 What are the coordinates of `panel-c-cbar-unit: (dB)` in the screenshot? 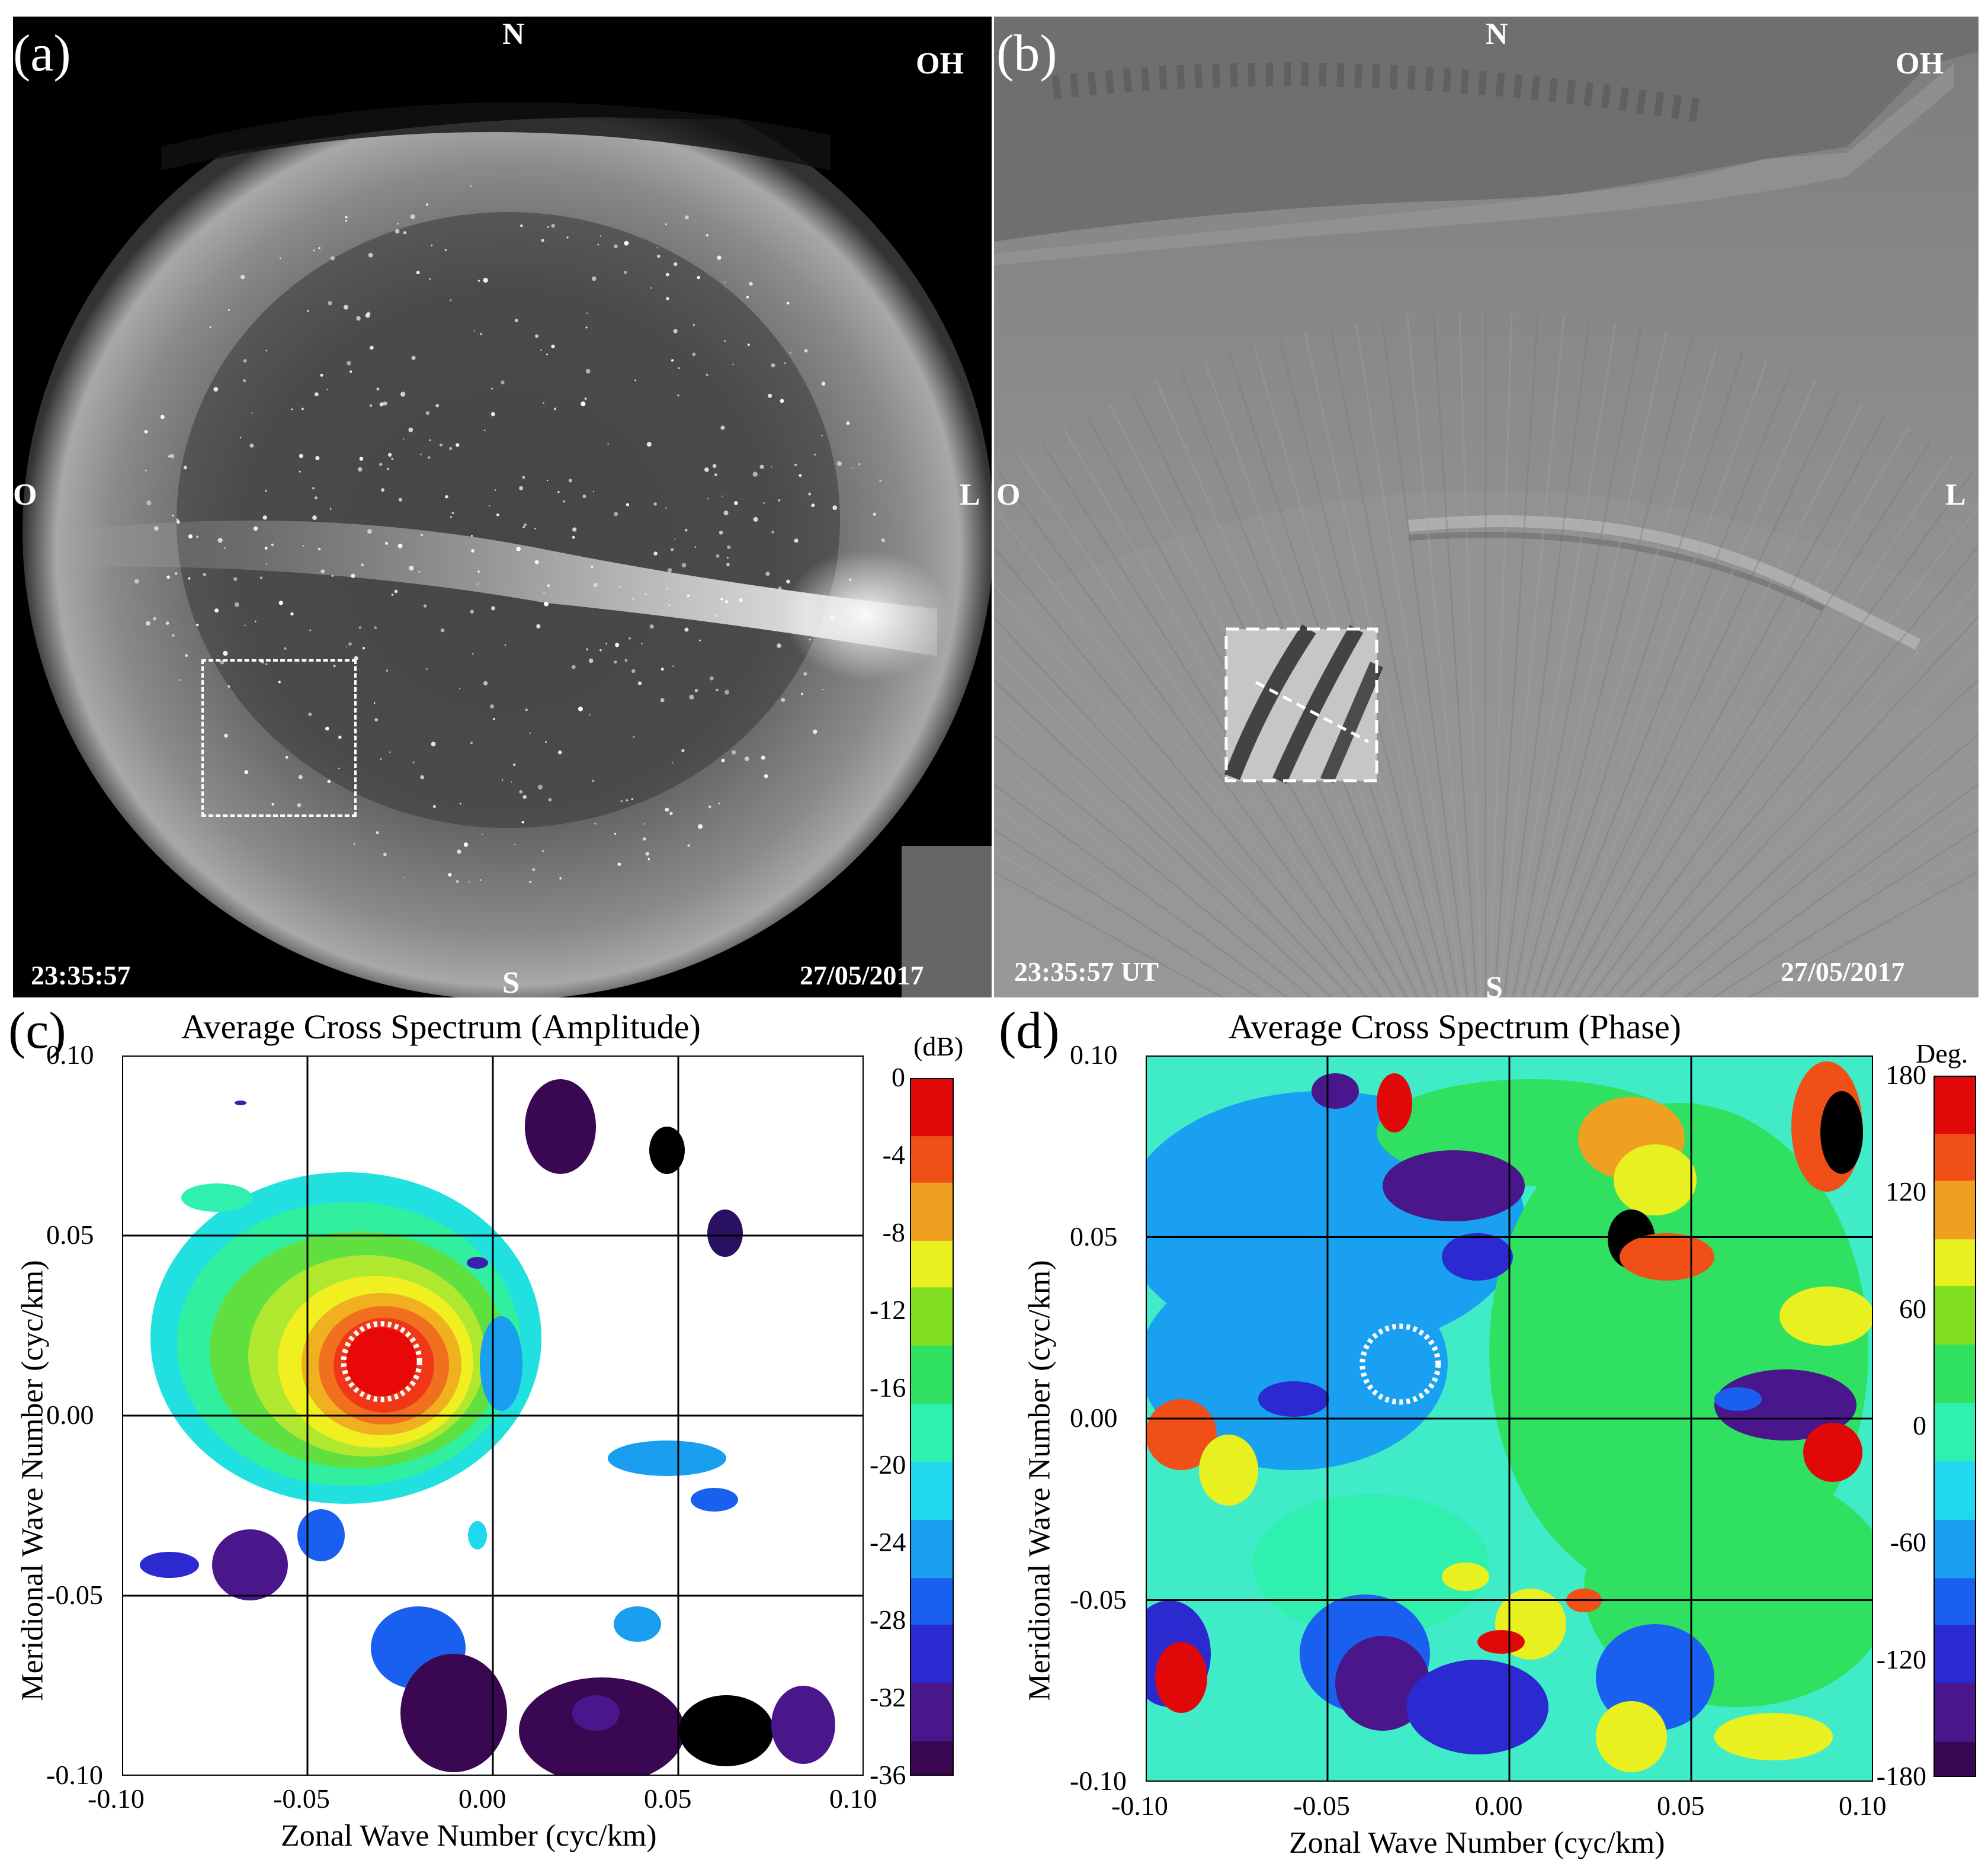 It's located at (938, 1046).